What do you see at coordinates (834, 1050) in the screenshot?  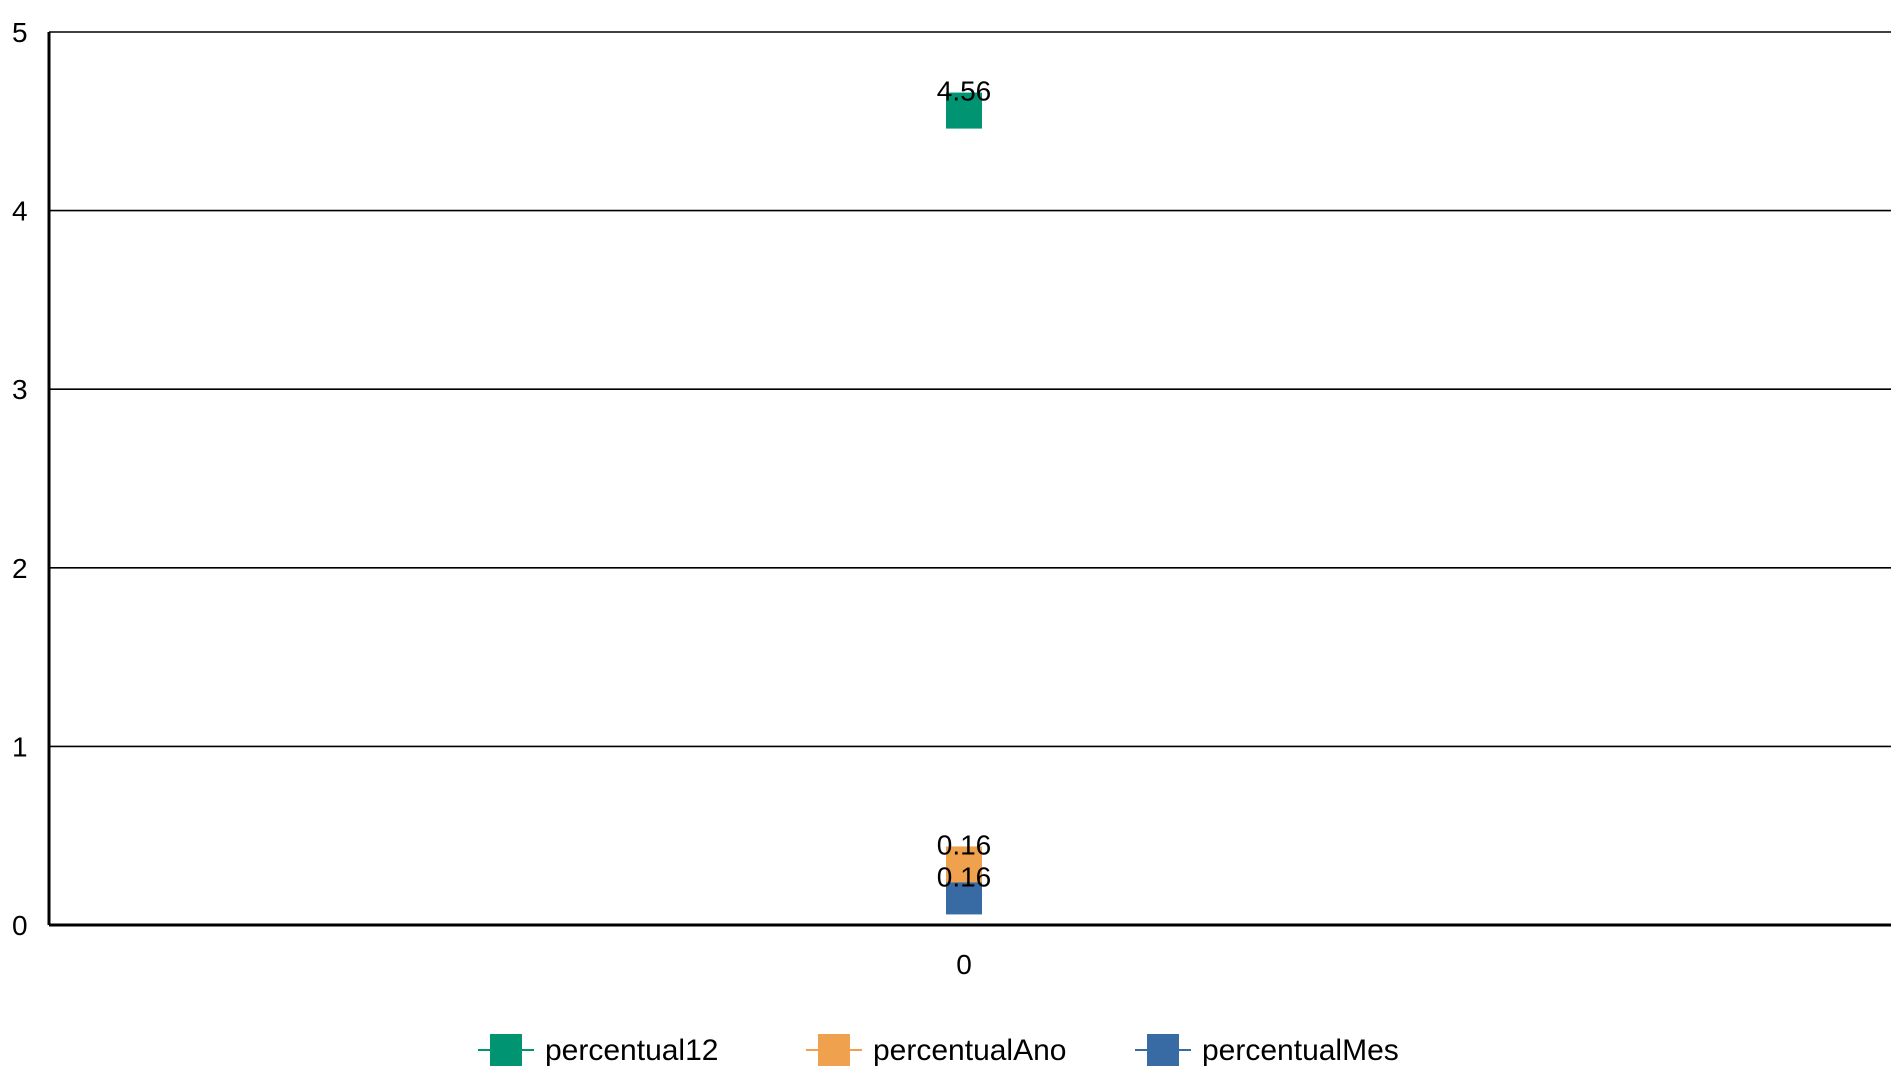 I see `legend-marker-percentualAno` at bounding box center [834, 1050].